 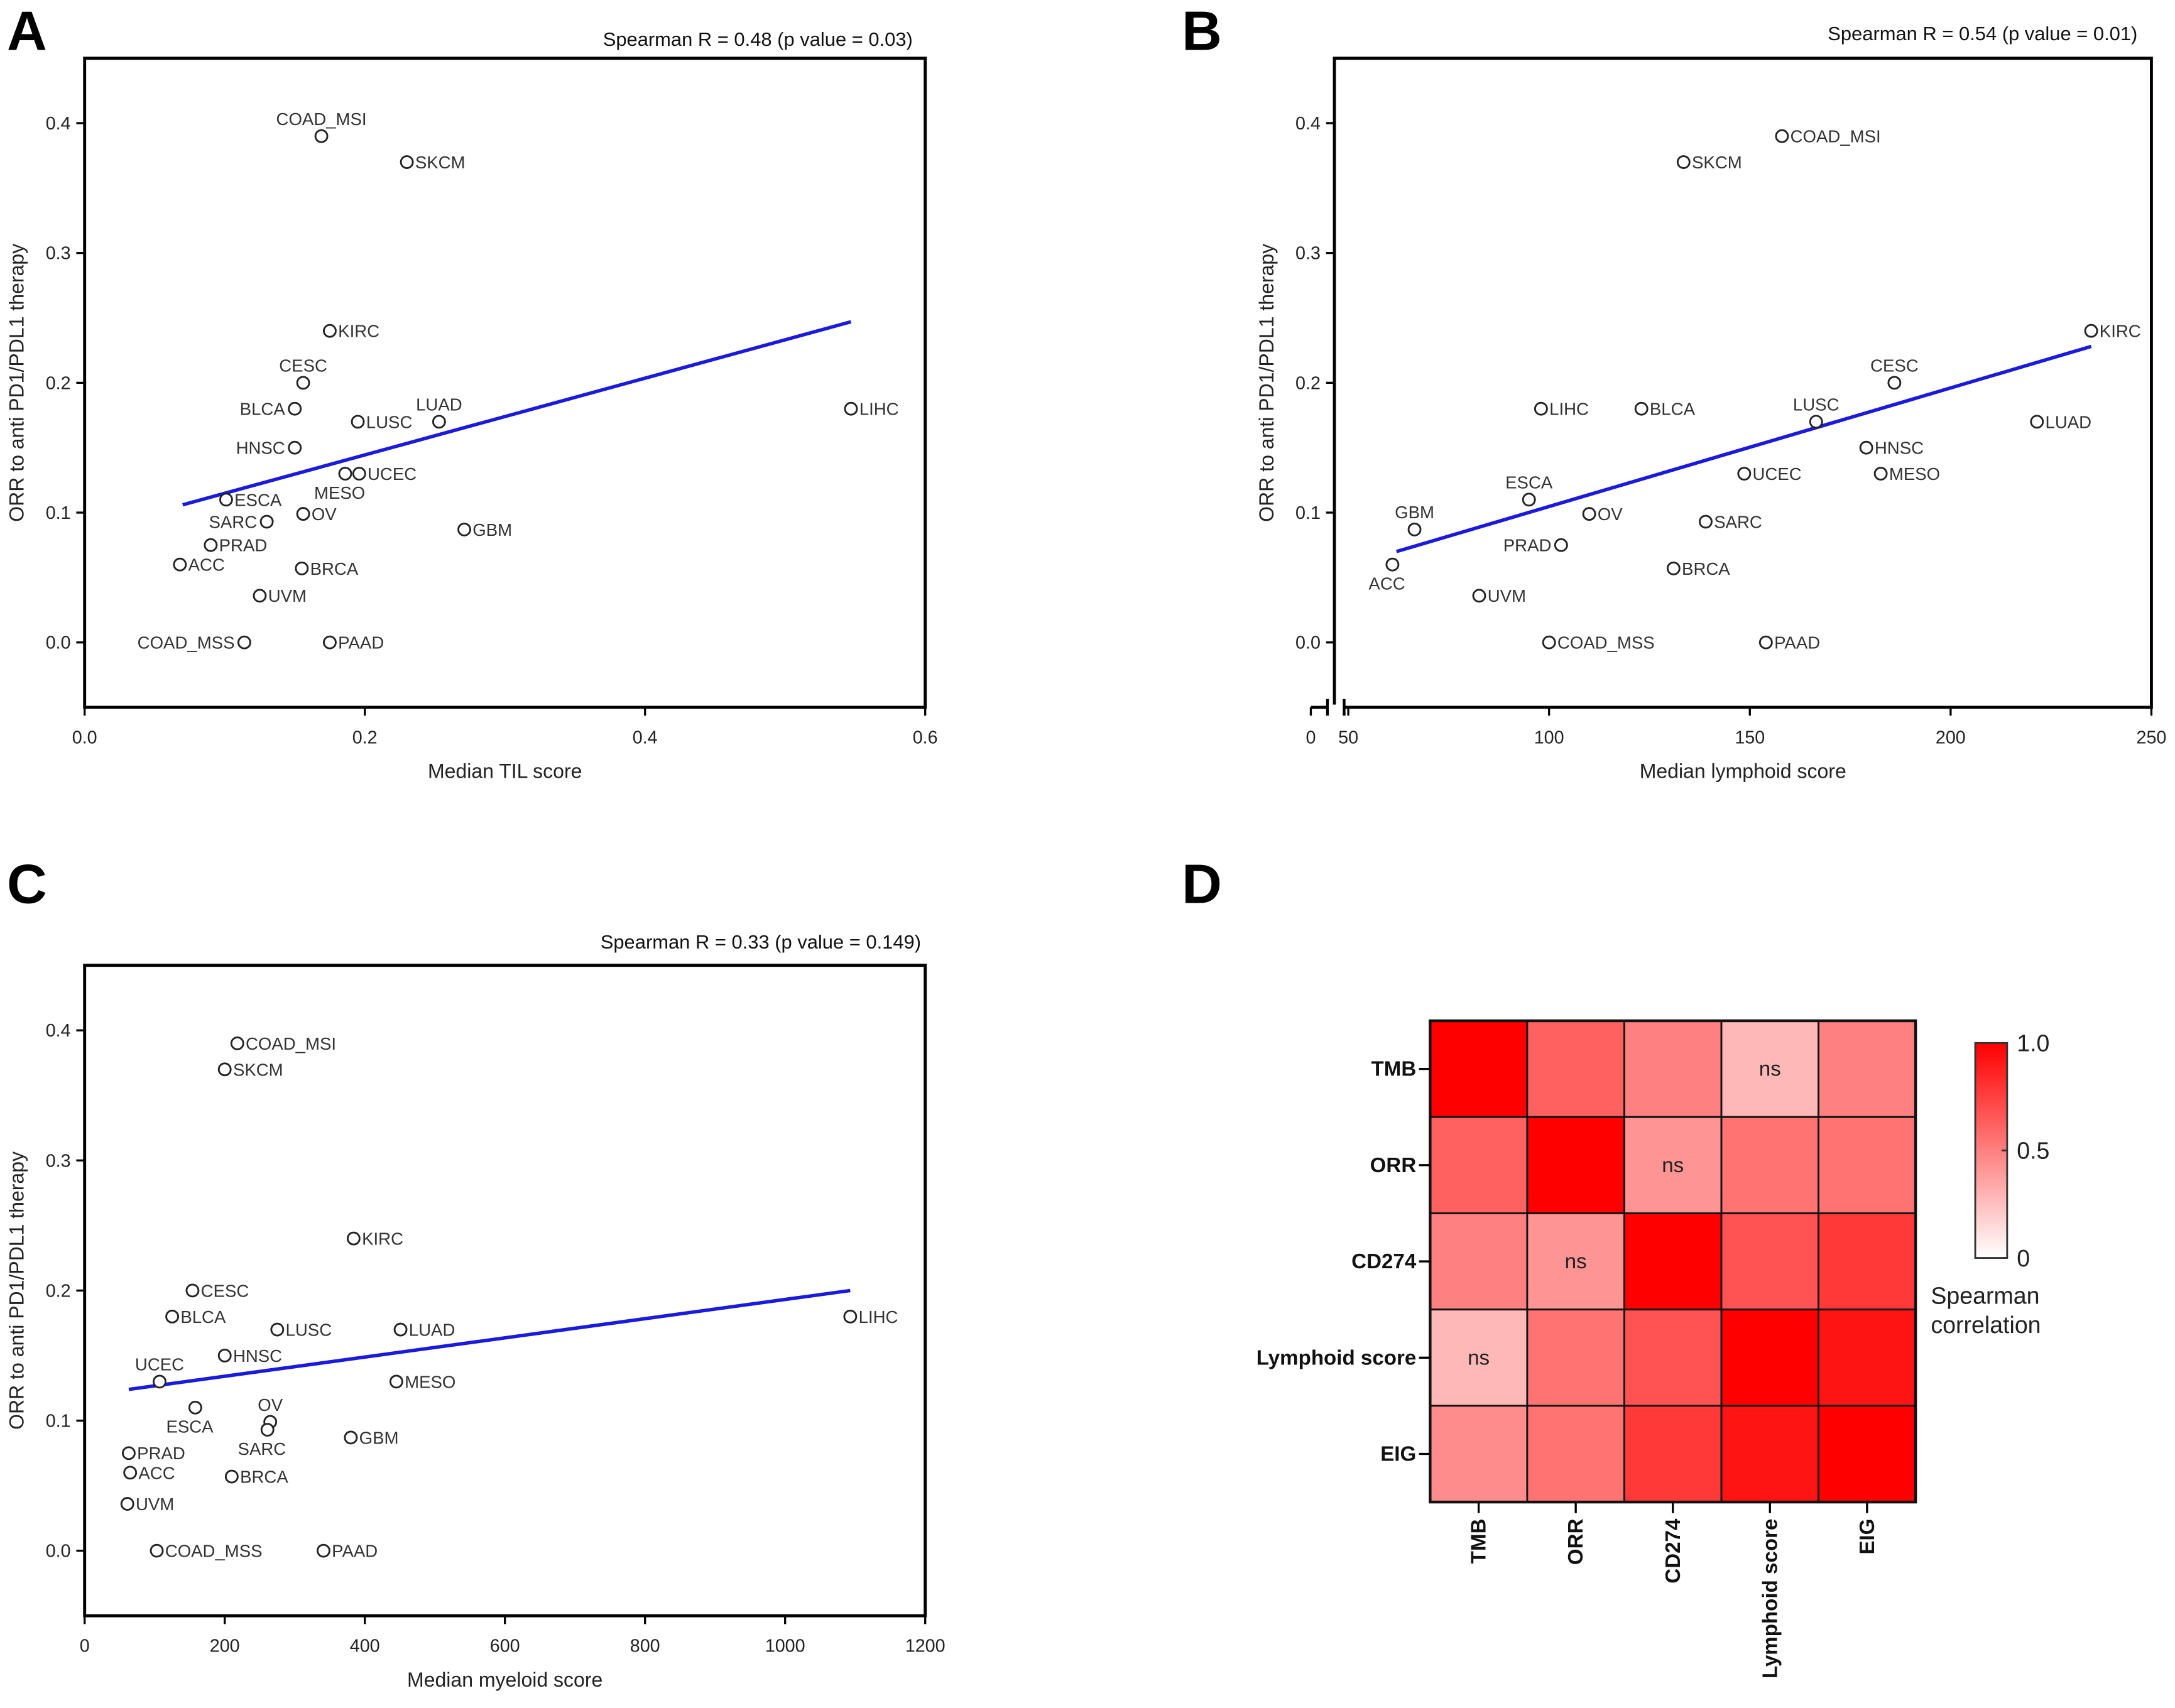 I want to click on colorbar-tick-label: 1.0, so click(x=2033, y=1043).